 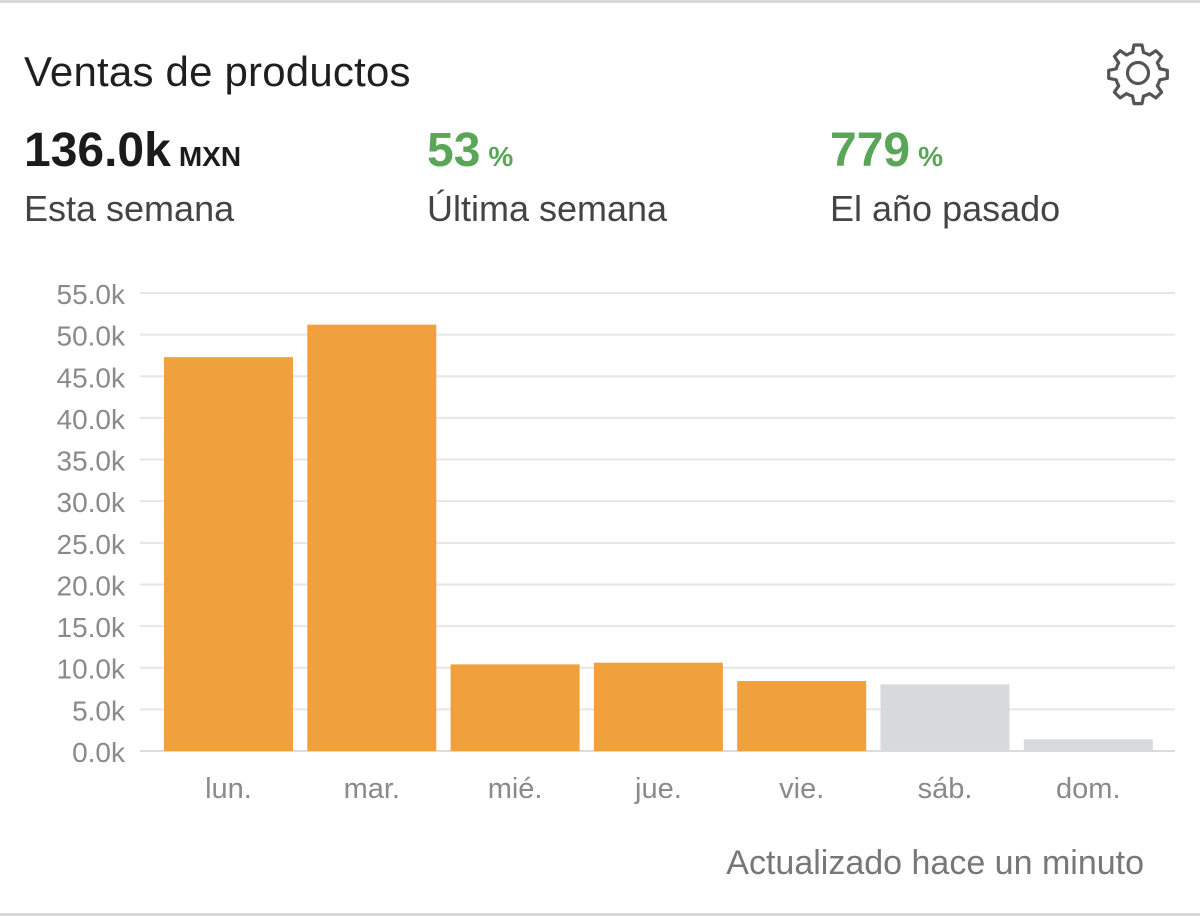 What do you see at coordinates (547, 208) in the screenshot?
I see `stat-label: Última semana` at bounding box center [547, 208].